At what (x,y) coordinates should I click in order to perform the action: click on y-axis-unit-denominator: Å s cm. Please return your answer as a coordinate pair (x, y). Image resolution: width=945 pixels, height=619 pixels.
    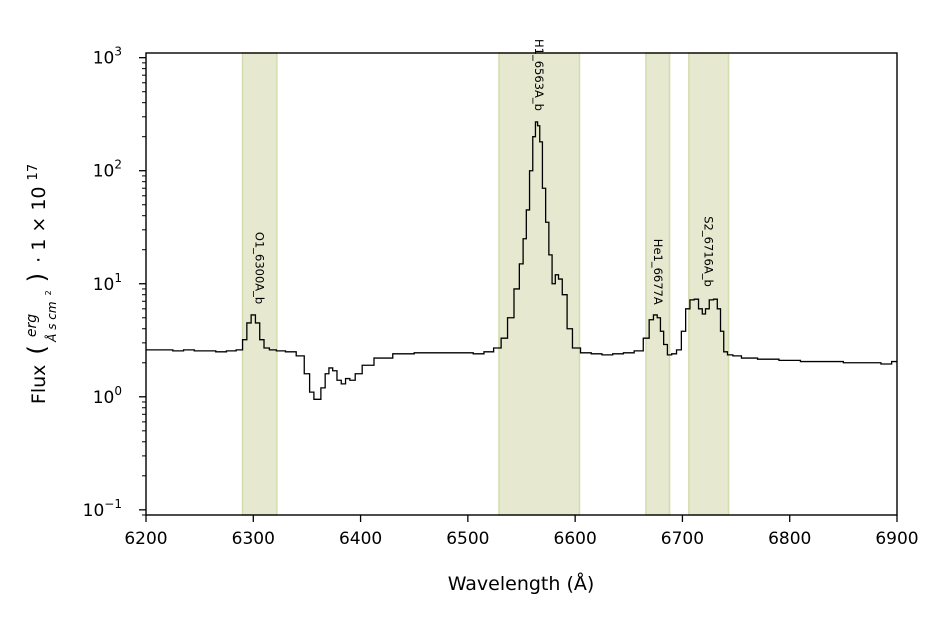
    Looking at the image, I should click on (51, 321).